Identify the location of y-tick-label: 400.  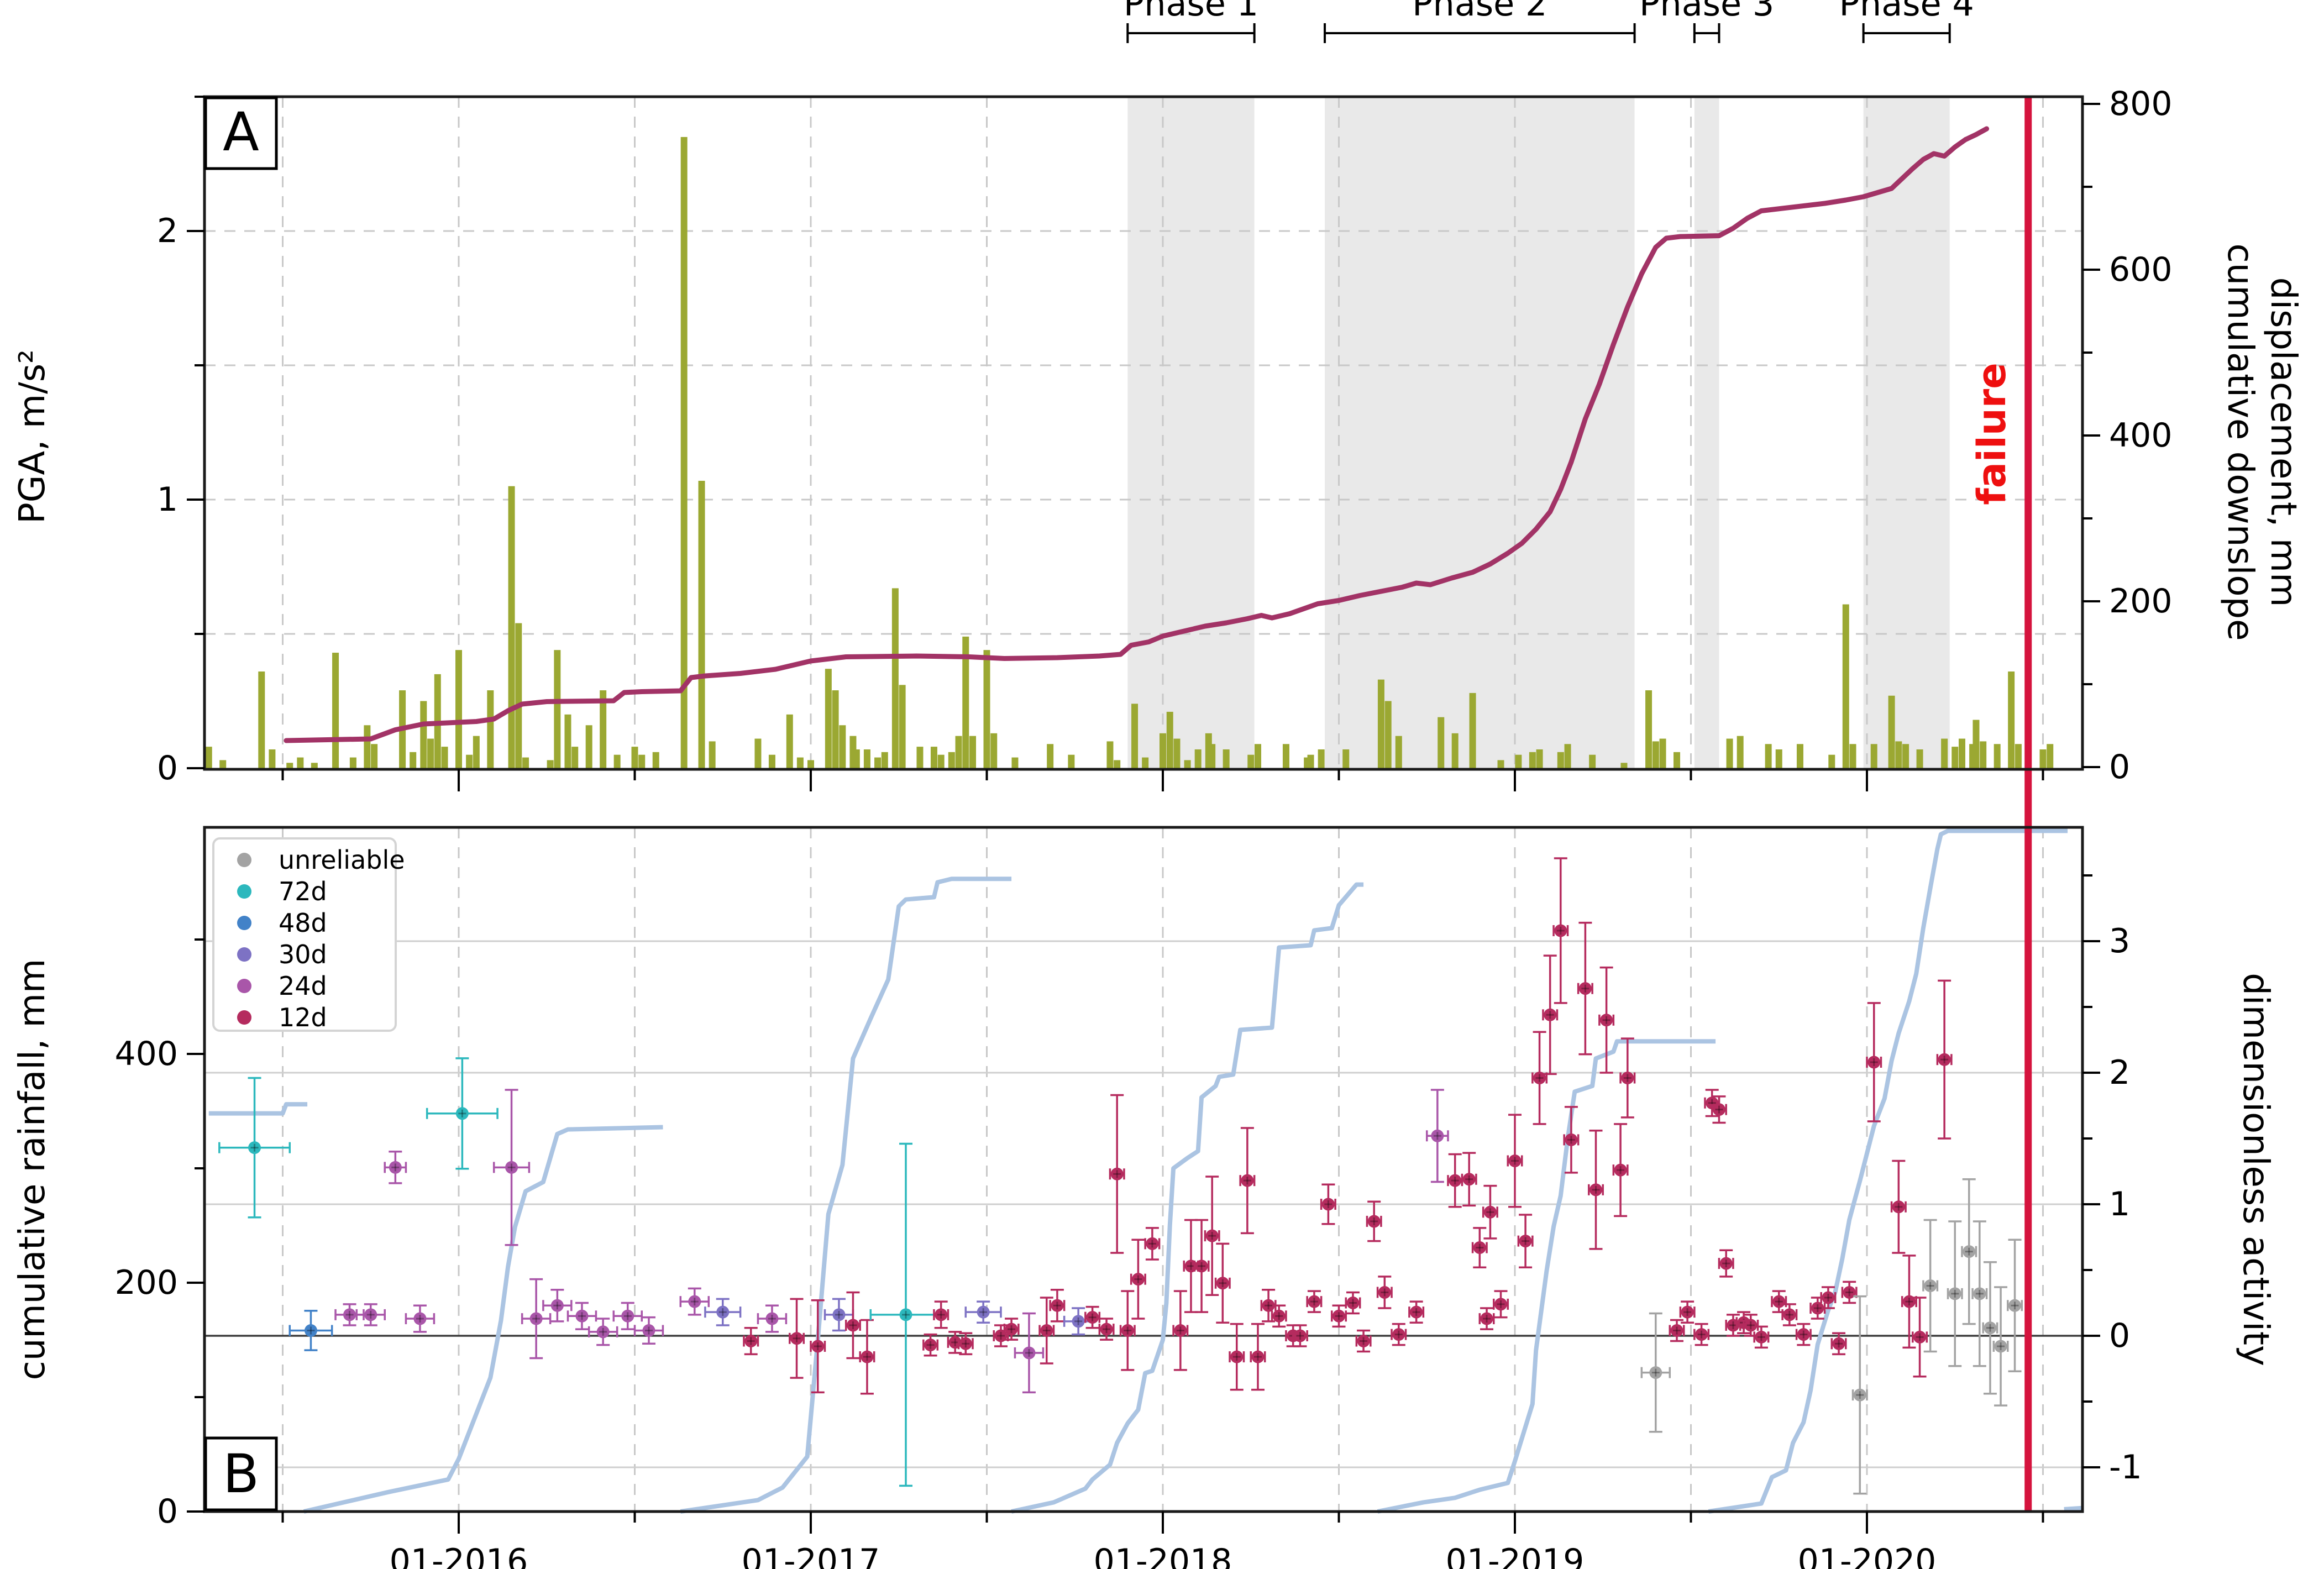
(146, 1054).